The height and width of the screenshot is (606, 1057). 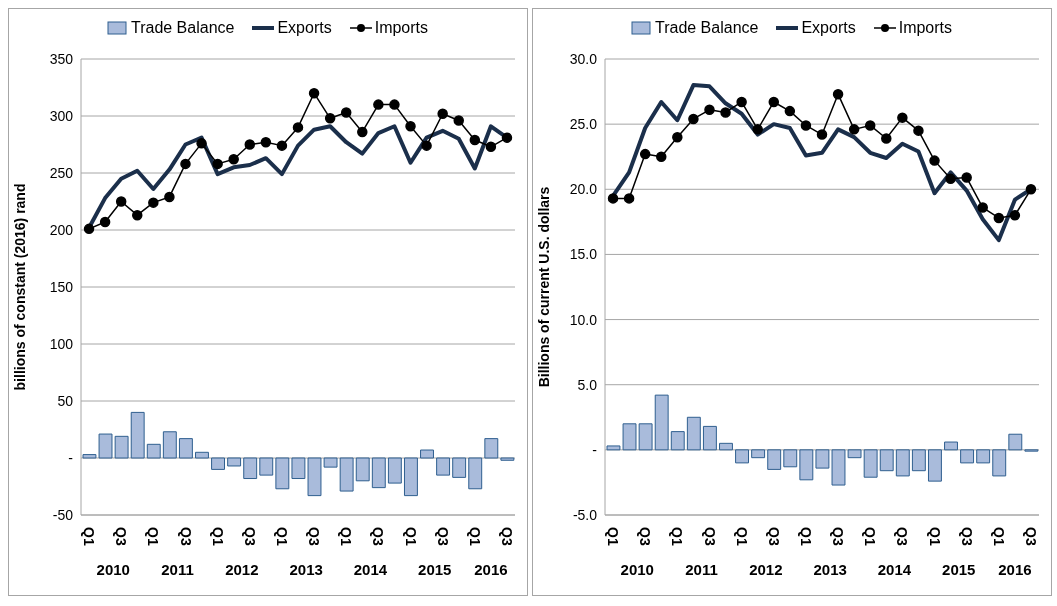 What do you see at coordinates (63, 514) in the screenshot?
I see `y-tick-label: -50` at bounding box center [63, 514].